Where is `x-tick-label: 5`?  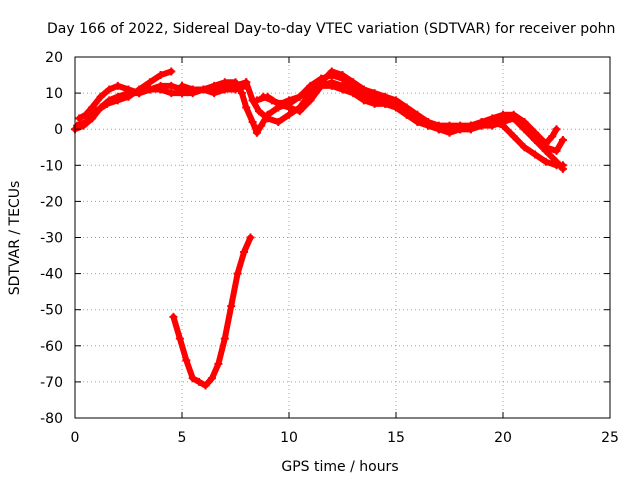
x-tick-label: 5 is located at coordinates (182, 438).